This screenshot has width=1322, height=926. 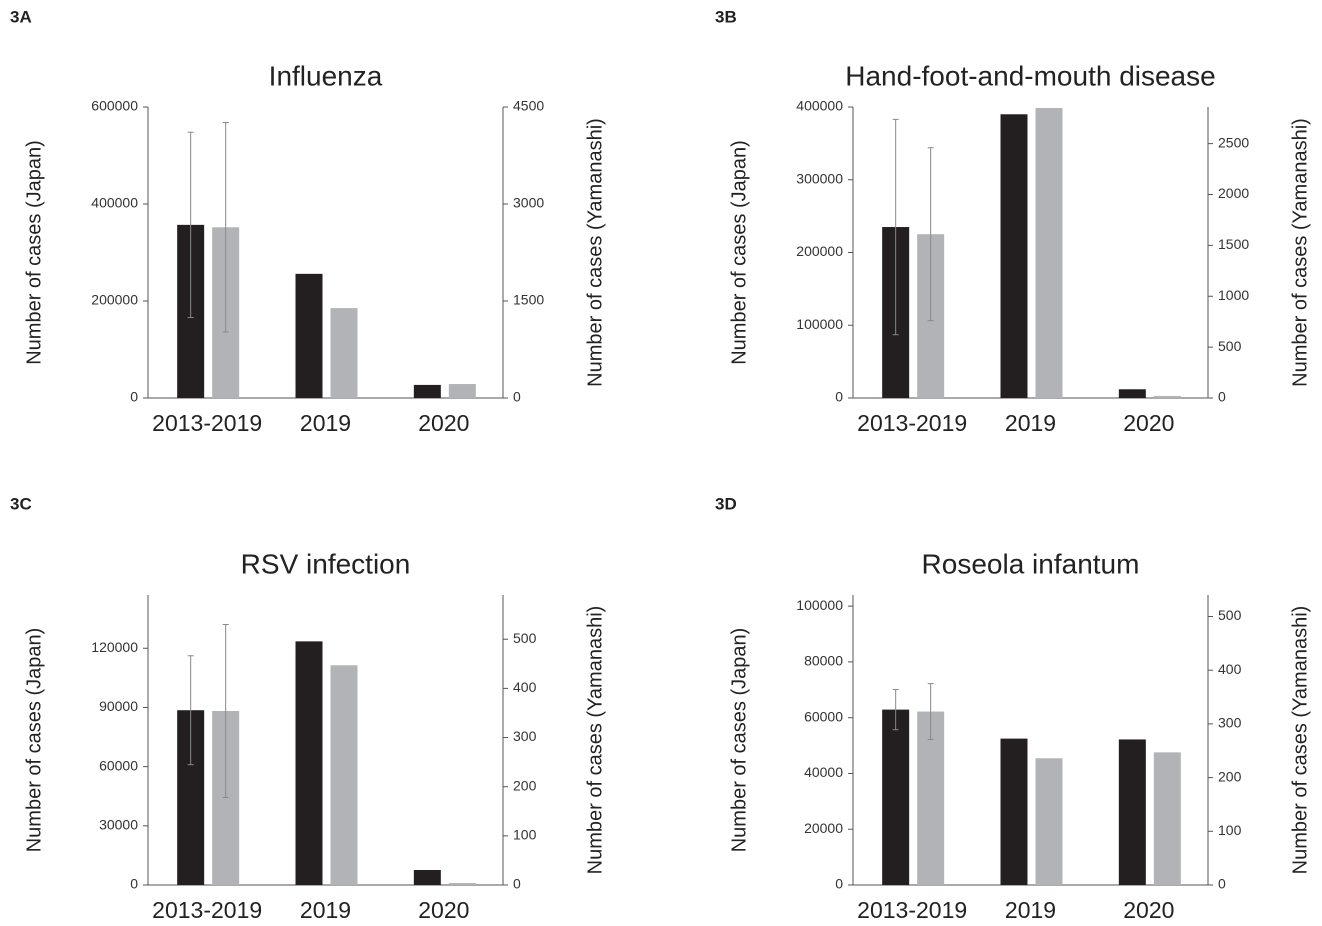 What do you see at coordinates (726, 503) in the screenshot?
I see `panel-label: 3D` at bounding box center [726, 503].